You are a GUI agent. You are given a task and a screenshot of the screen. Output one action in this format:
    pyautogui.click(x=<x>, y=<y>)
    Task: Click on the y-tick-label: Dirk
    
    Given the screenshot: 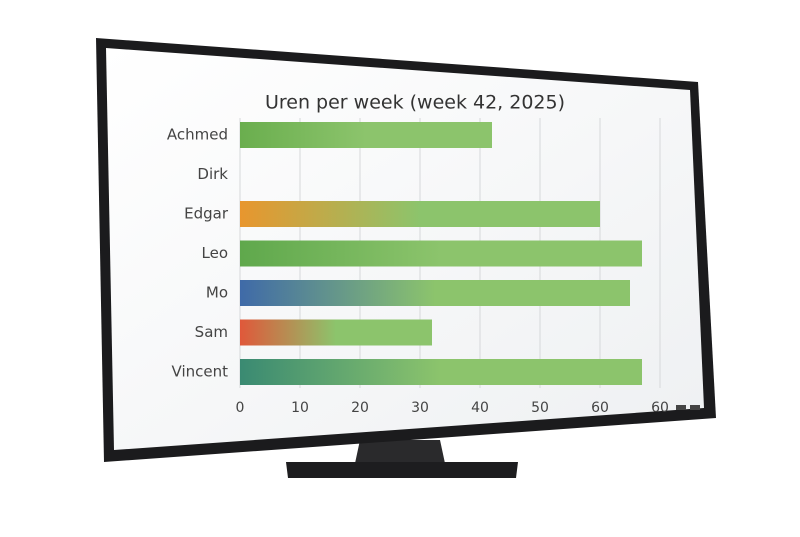 What is the action you would take?
    pyautogui.click(x=212, y=174)
    